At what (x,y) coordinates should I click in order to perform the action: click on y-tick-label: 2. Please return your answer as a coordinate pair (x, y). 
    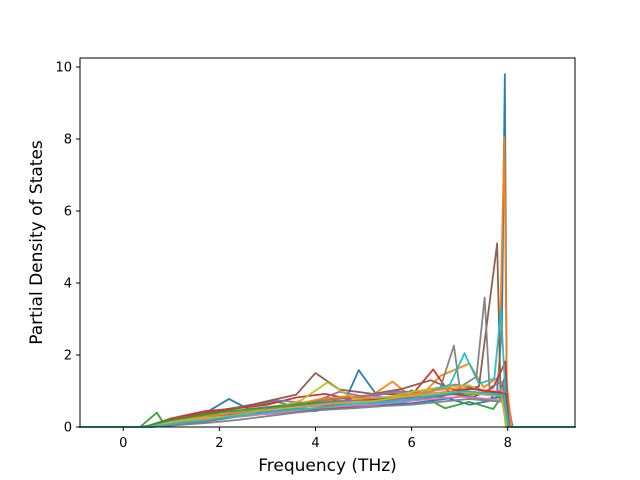
    Looking at the image, I should click on (68, 356).